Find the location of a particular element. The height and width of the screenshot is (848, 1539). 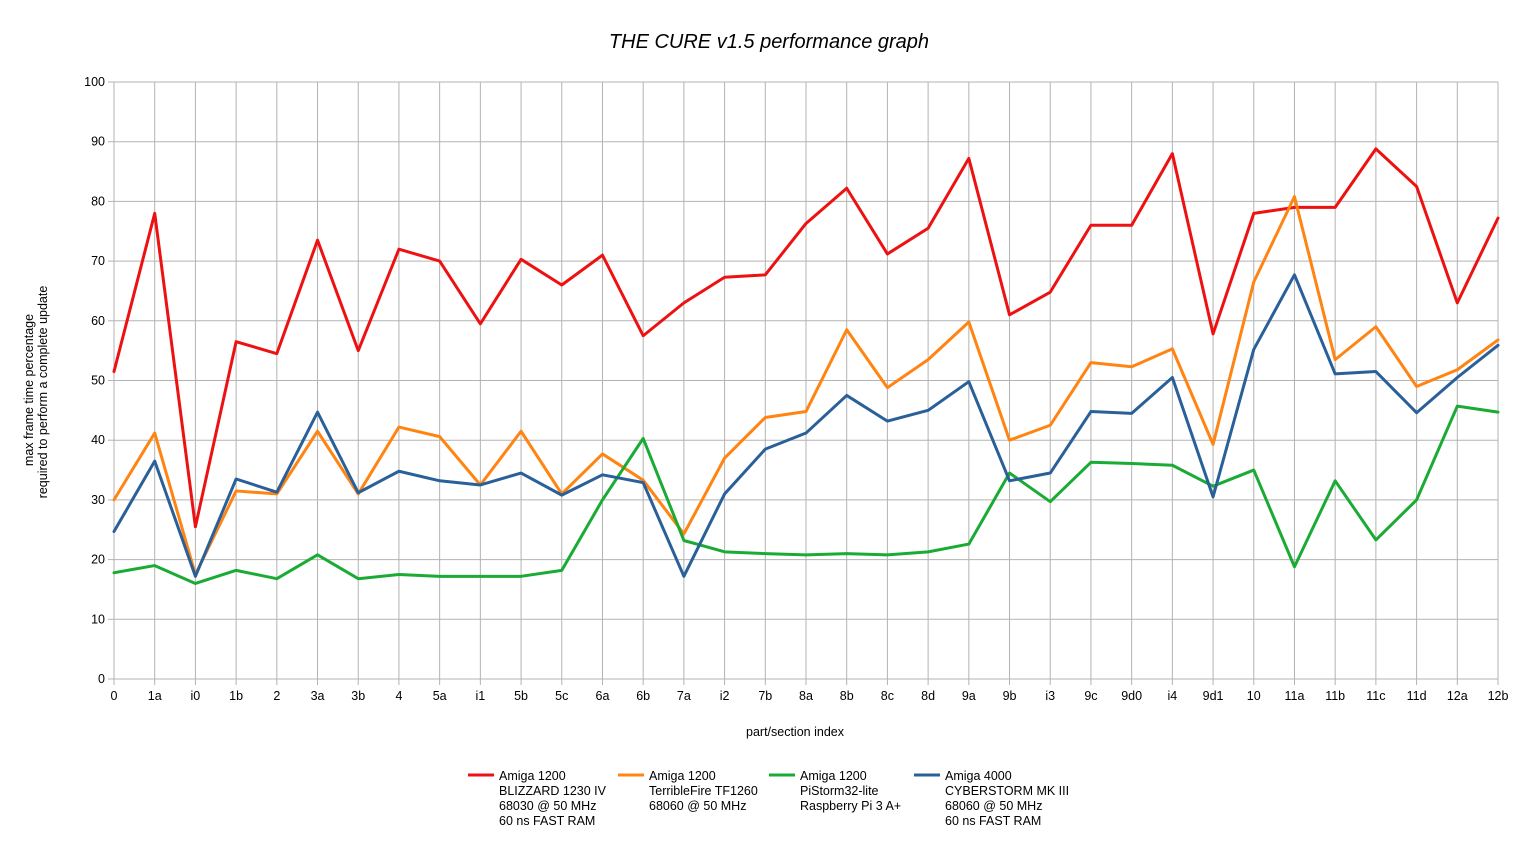

legend-label-line: TerribleFire TF1260 is located at coordinates (703, 791).